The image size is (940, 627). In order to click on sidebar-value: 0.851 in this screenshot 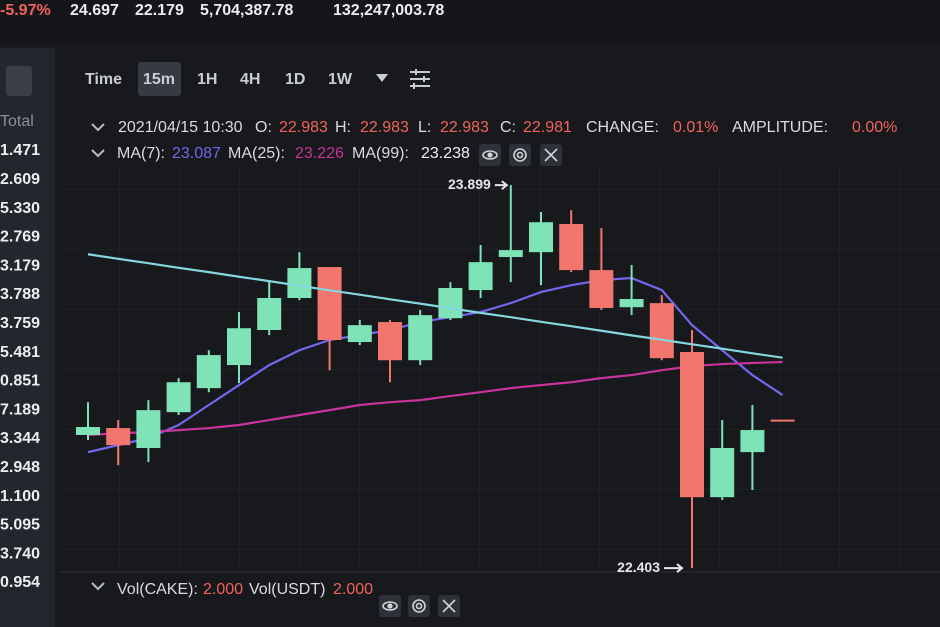, I will do `click(20, 381)`.